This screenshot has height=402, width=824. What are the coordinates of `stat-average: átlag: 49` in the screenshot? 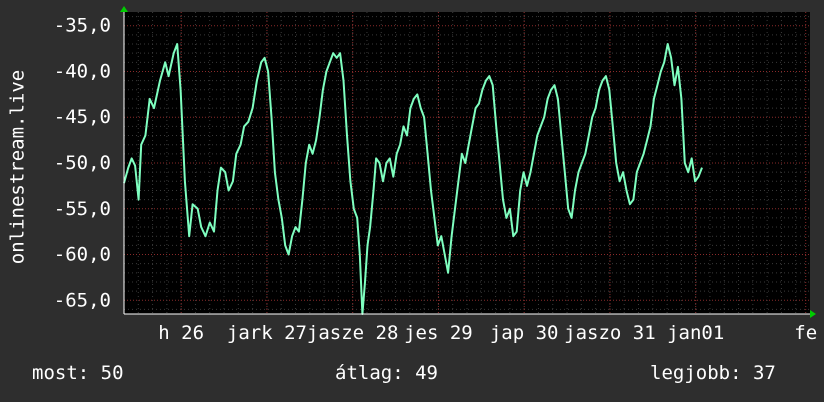 It's located at (386, 373).